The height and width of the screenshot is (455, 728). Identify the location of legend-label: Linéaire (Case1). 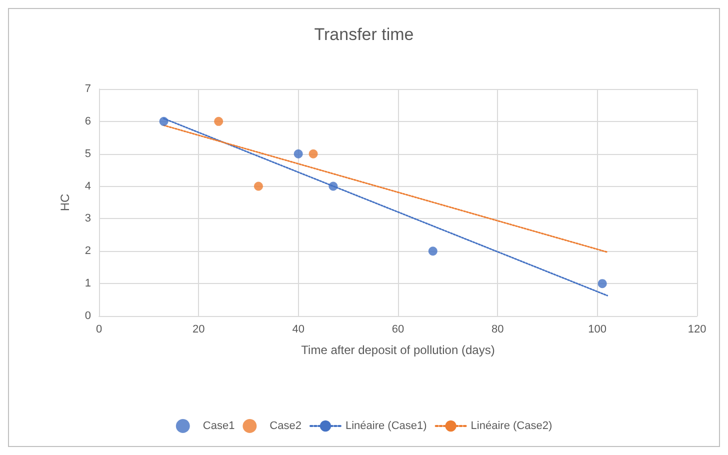
(386, 426).